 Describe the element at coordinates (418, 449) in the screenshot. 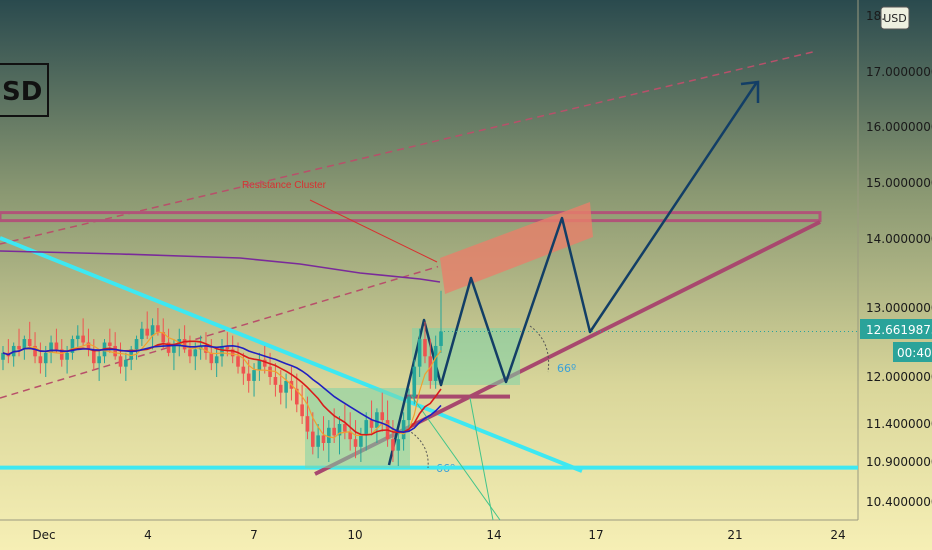

I see `angle-arc-lower` at that location.